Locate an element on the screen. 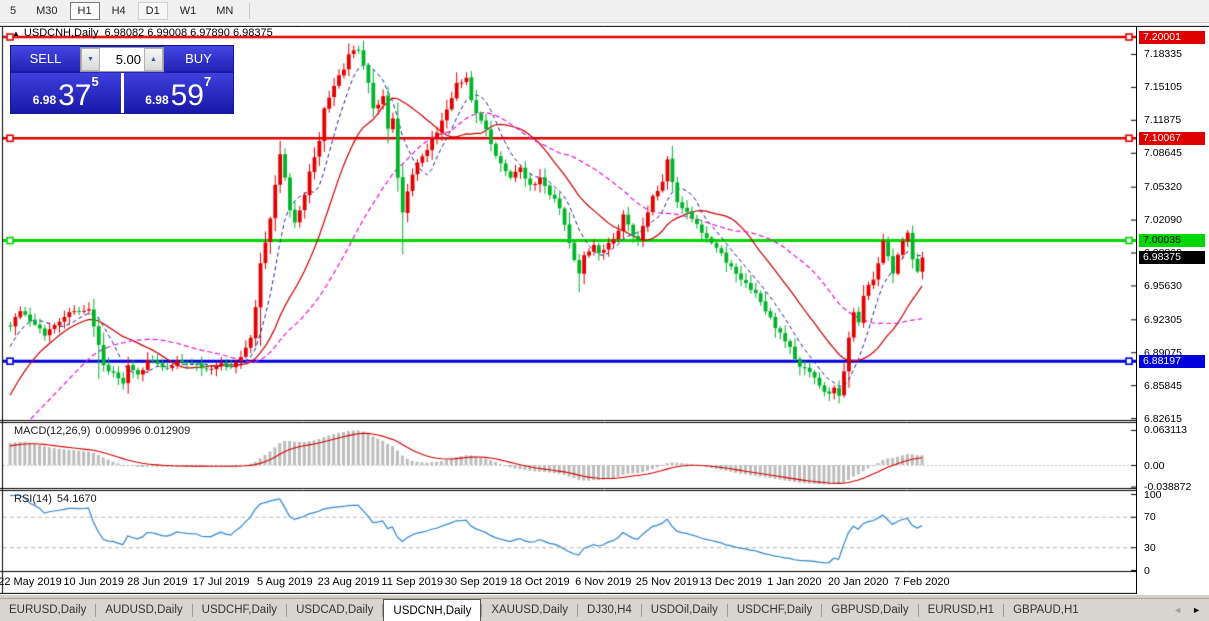  toolbar-separator is located at coordinates (250, 11).